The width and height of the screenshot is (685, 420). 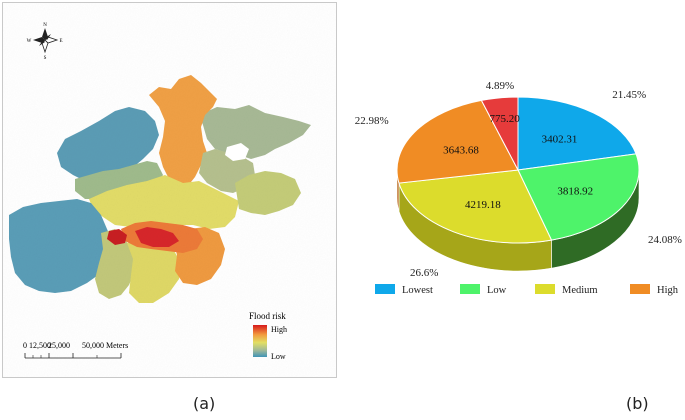 What do you see at coordinates (279, 329) in the screenshot?
I see `legend-high-label: High` at bounding box center [279, 329].